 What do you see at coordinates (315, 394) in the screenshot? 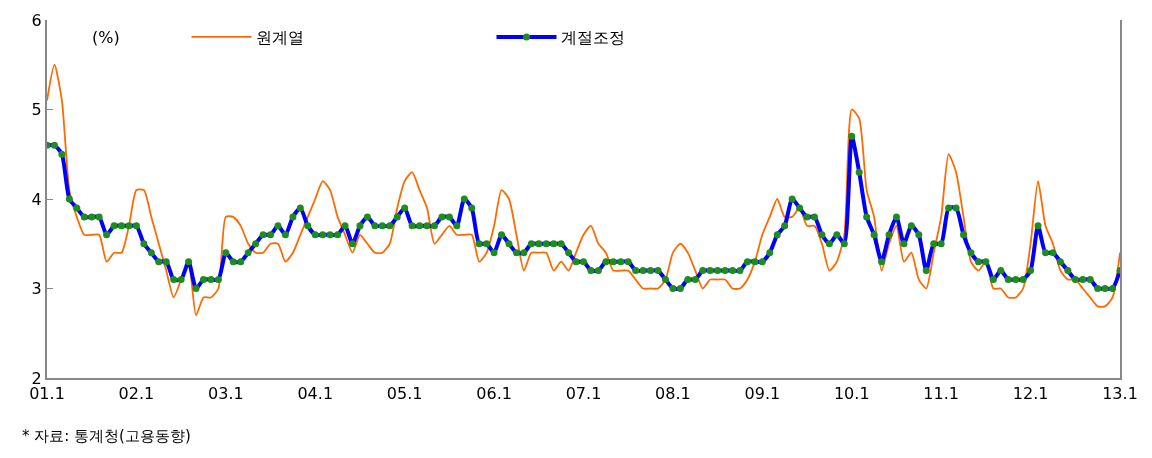
I see `x-tick-label: 04.1` at bounding box center [315, 394].